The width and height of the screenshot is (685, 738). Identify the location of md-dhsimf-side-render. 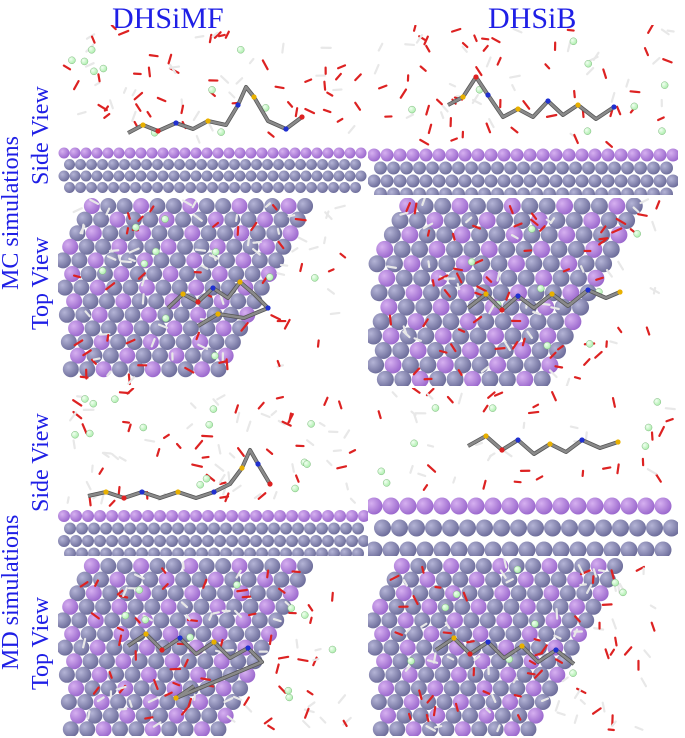
(213, 472).